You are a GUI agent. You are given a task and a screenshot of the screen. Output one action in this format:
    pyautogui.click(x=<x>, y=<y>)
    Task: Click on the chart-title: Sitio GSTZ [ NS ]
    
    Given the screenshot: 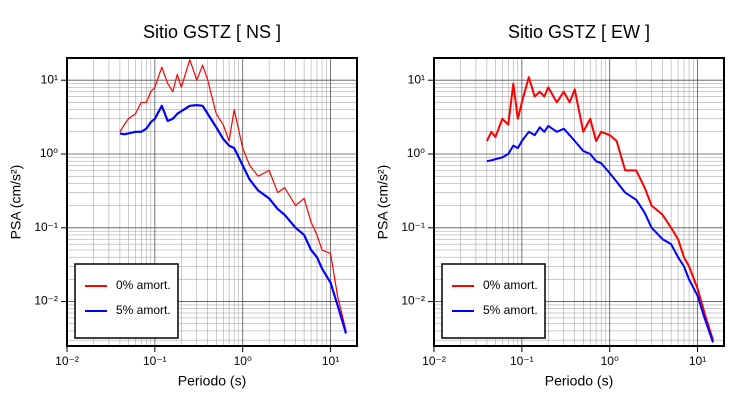 What is the action you would take?
    pyautogui.click(x=212, y=32)
    